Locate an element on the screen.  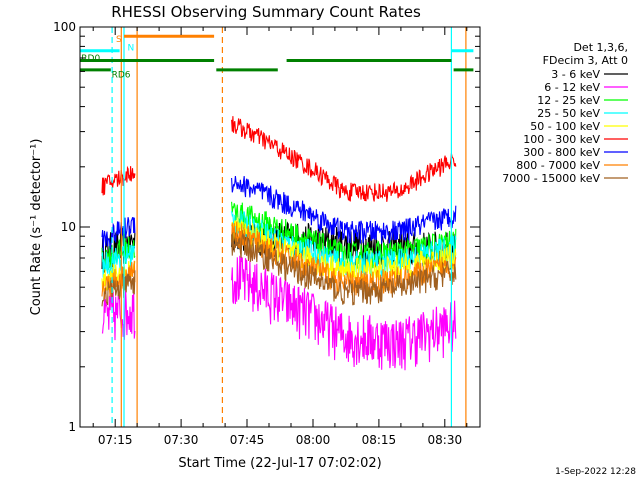
y-axis-label: Count Rate (s⁻¹ detector⁻¹) is located at coordinates (36, 227).